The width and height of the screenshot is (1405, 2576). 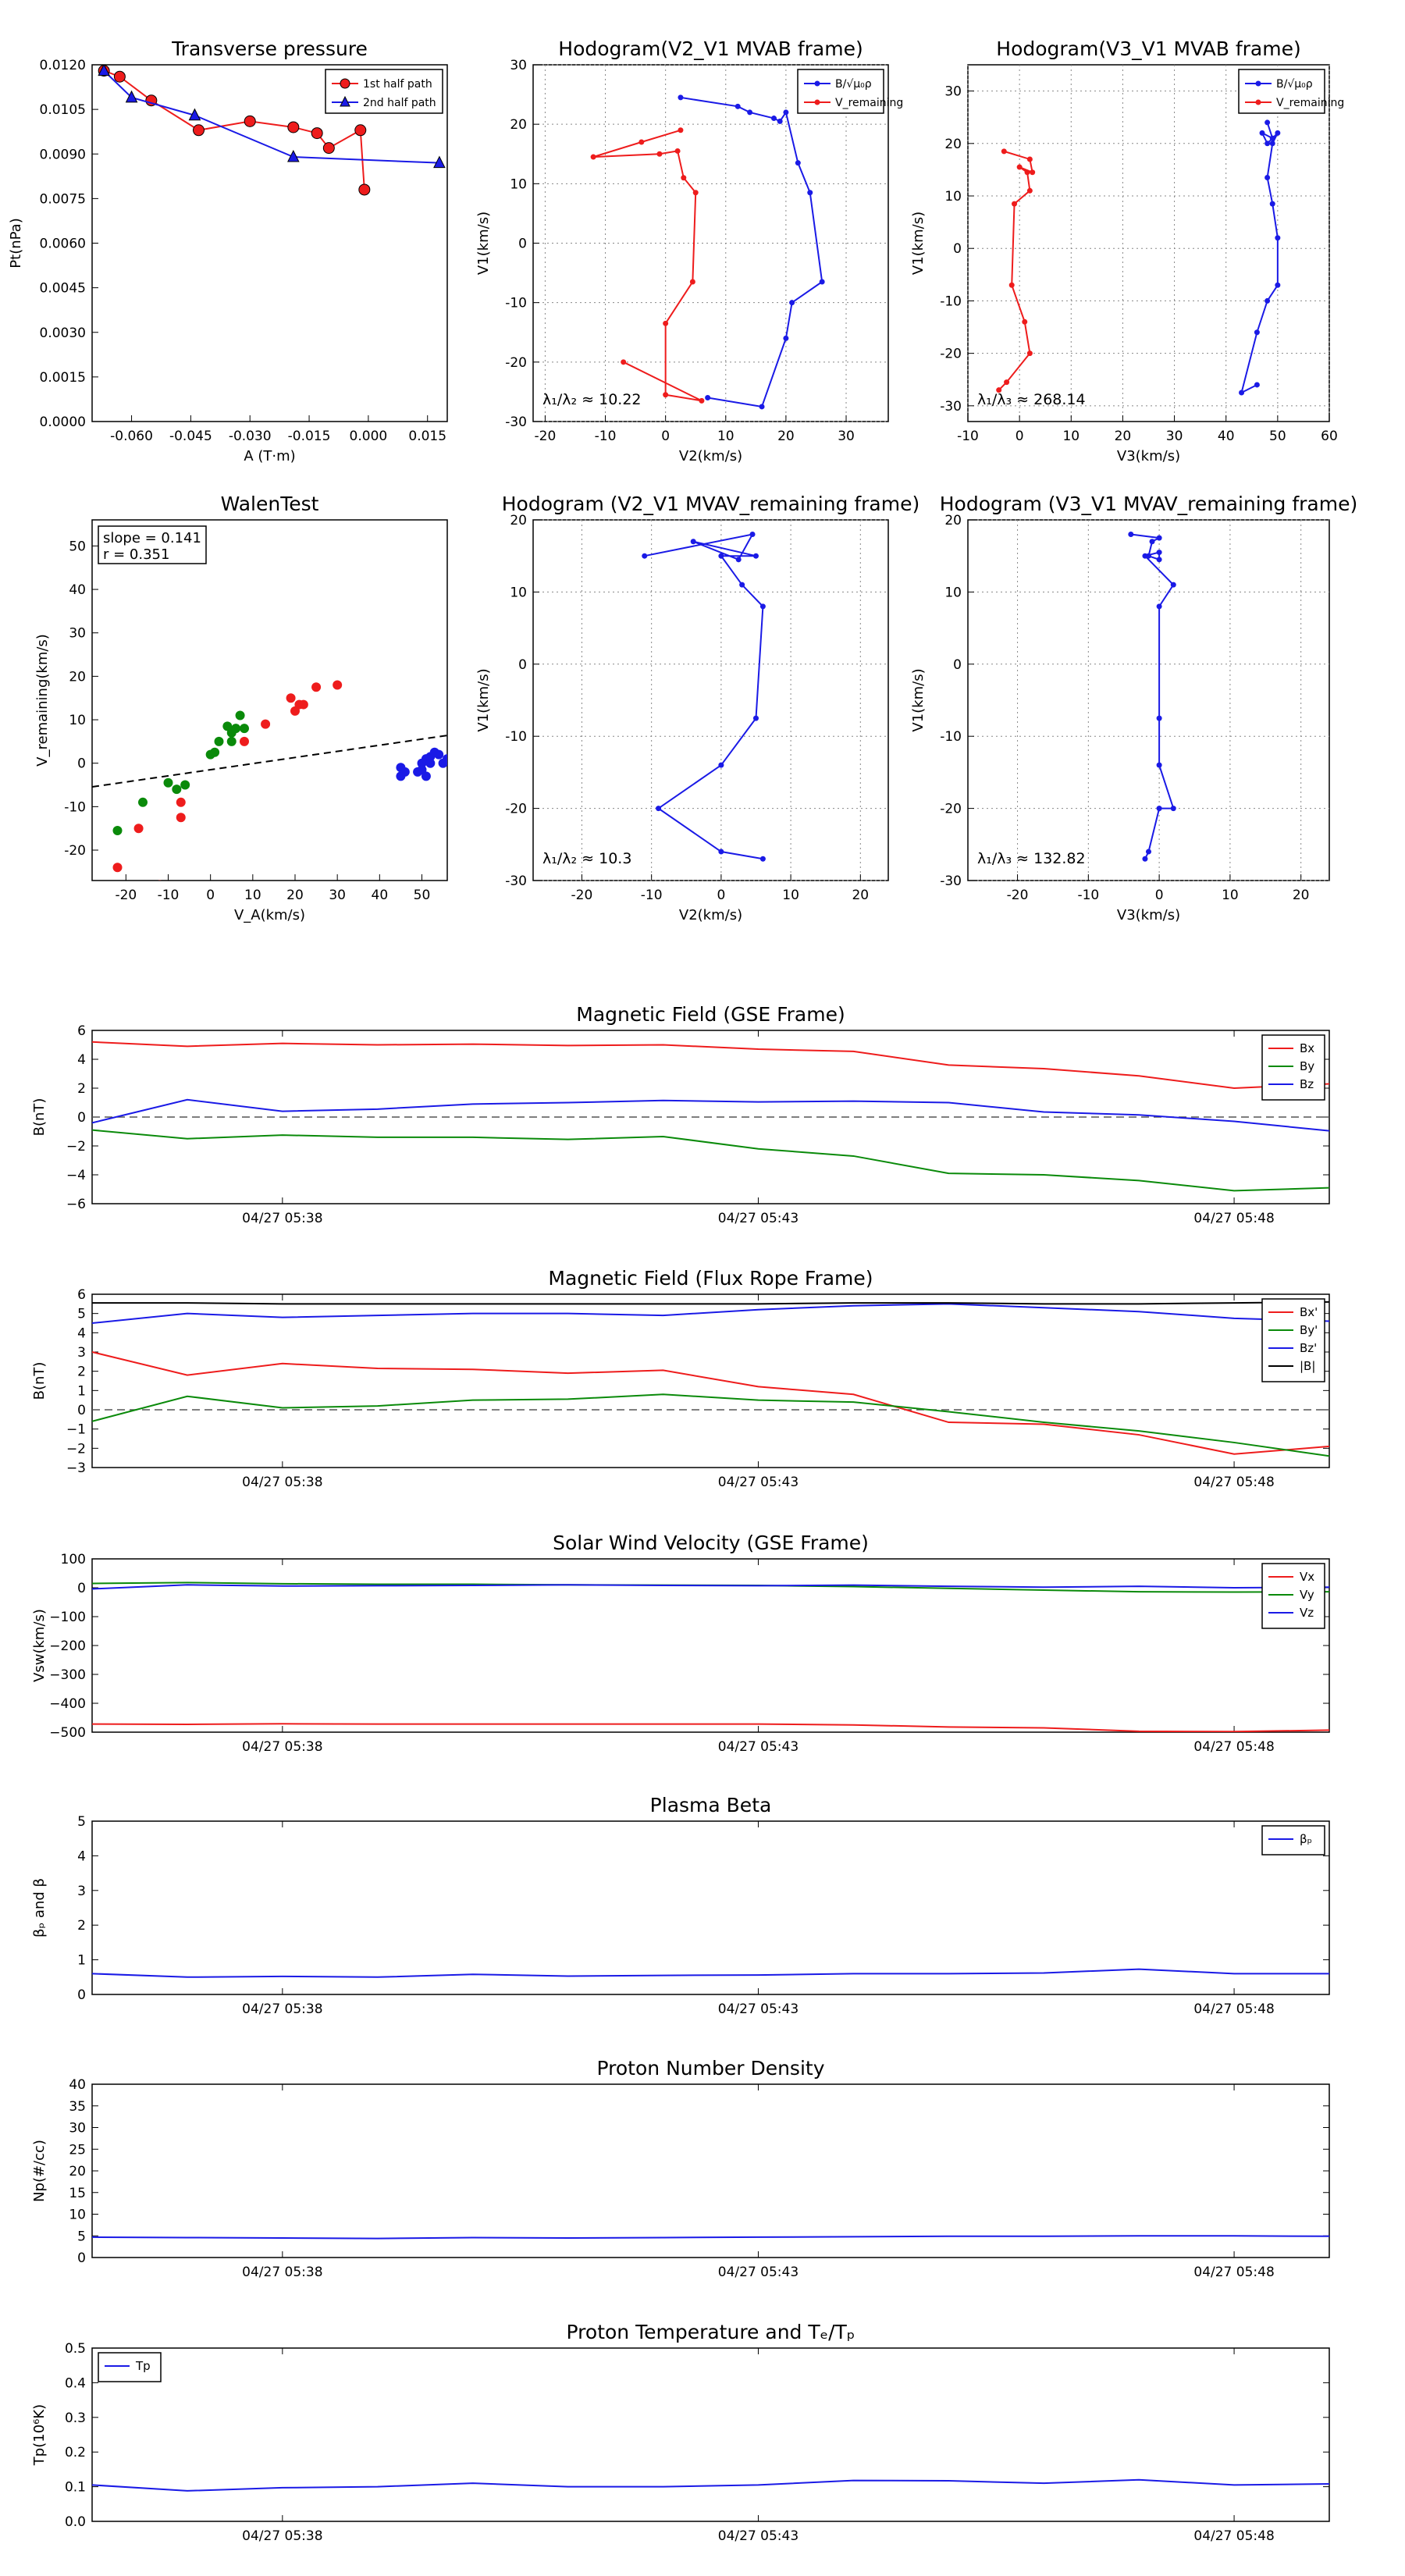 I want to click on x-tick-label: 0.000, so click(x=369, y=436).